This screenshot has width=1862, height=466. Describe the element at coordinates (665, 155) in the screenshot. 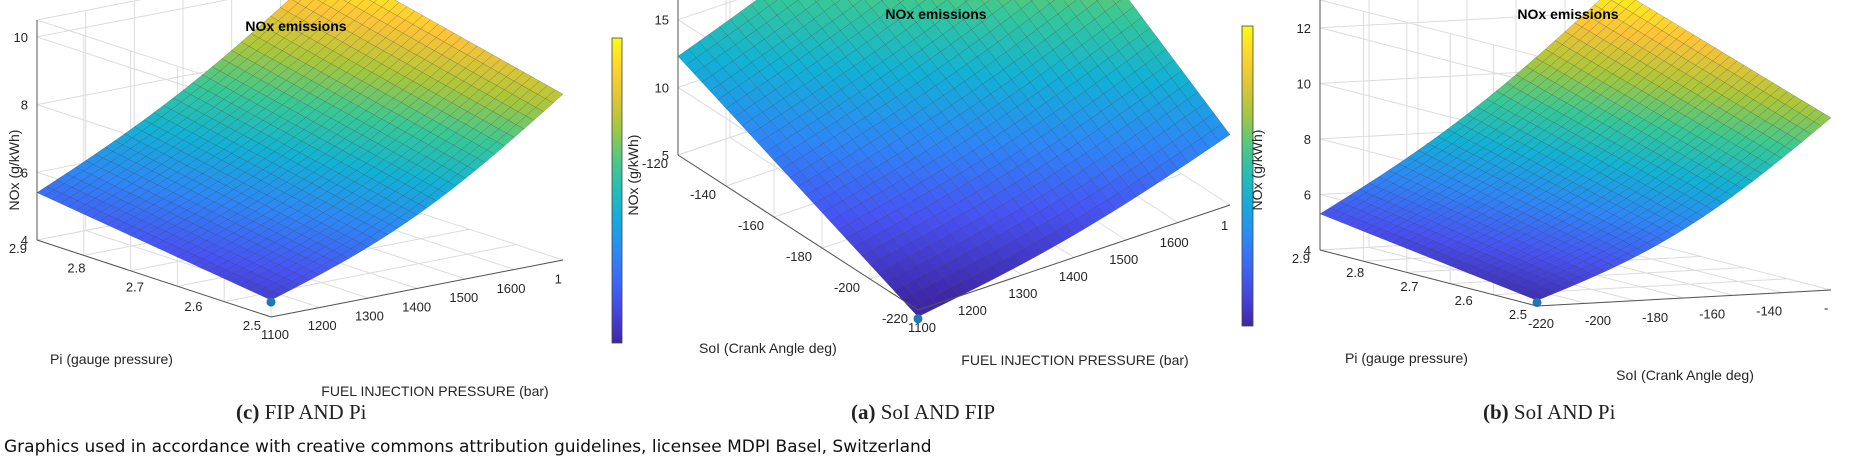

I see `z-tick-label: 5` at that location.